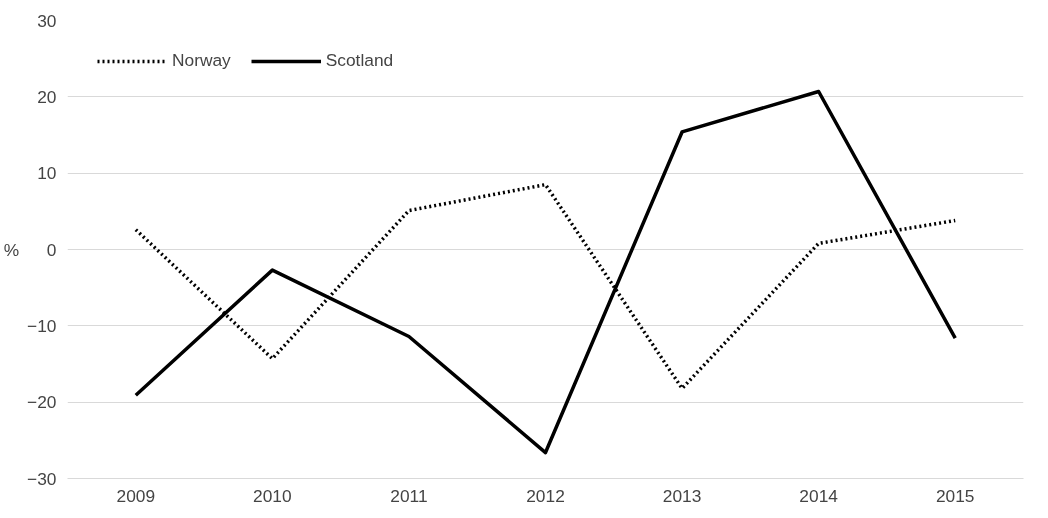 The width and height of the screenshot is (1048, 518). I want to click on y-tick-label: −20, so click(42, 402).